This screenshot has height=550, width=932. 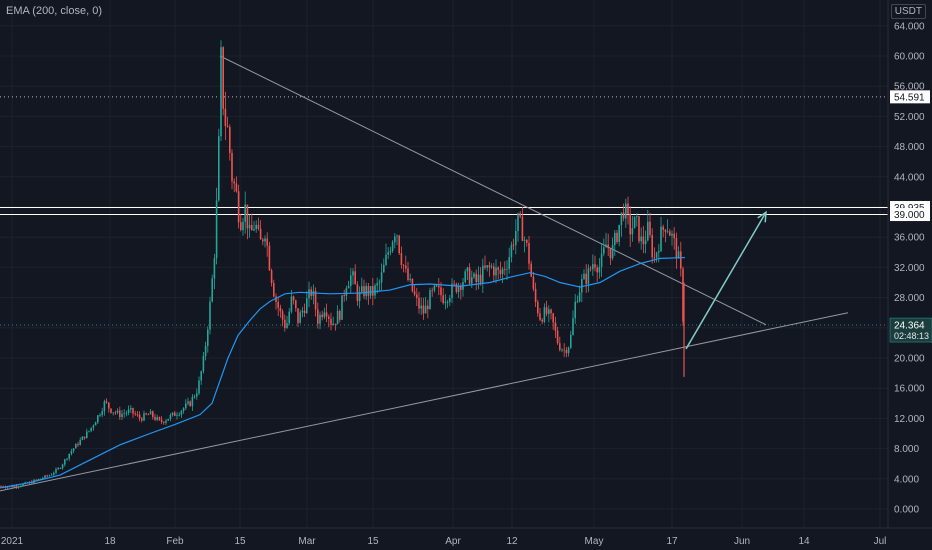 What do you see at coordinates (906, 479) in the screenshot?
I see `price-tick-label: 4.000` at bounding box center [906, 479].